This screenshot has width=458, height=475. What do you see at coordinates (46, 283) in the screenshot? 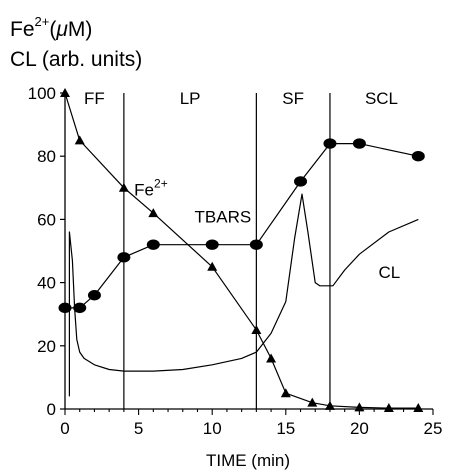
I see `y-tick-label: 40` at bounding box center [46, 283].